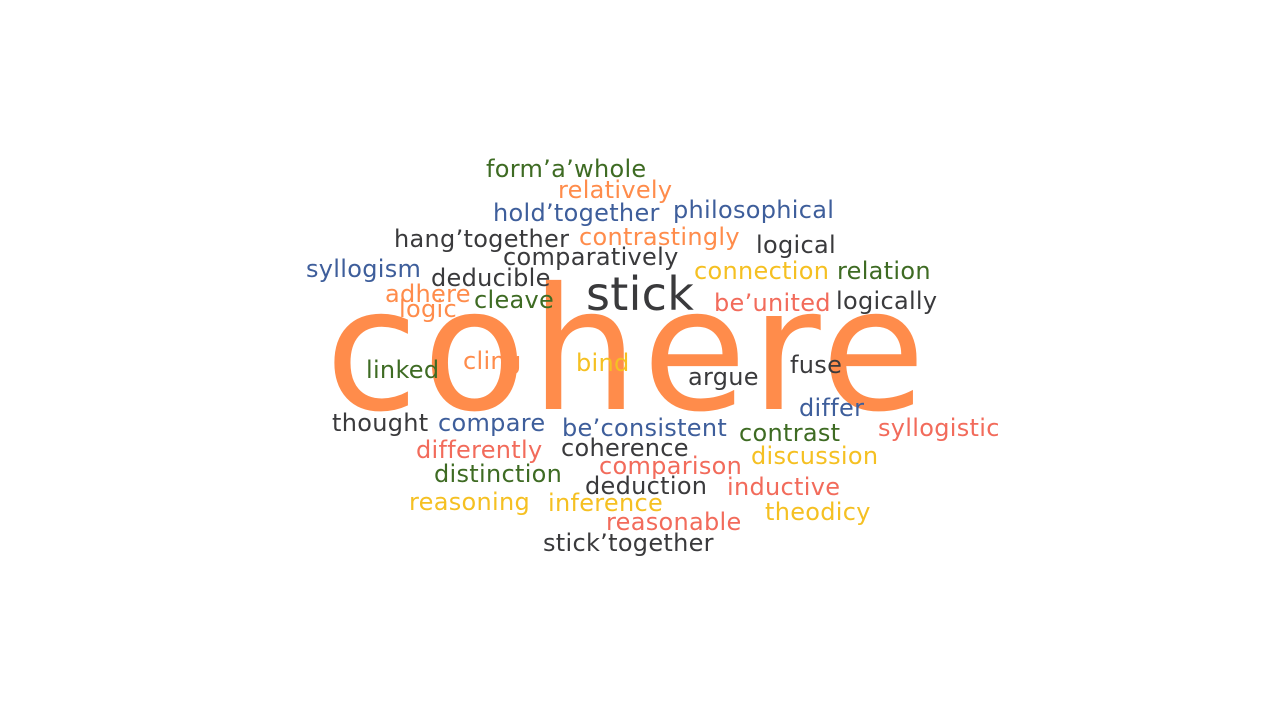 This screenshot has width=1280, height=720. I want to click on word-contrast: contrast, so click(790, 433).